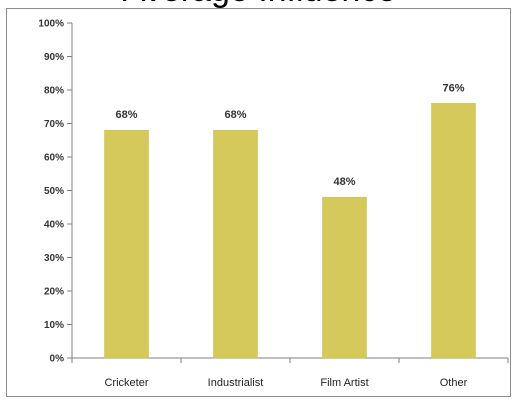 Image resolution: width=519 pixels, height=400 pixels. Describe the element at coordinates (51, 24) in the screenshot. I see `y-tick-label: 100%` at that location.